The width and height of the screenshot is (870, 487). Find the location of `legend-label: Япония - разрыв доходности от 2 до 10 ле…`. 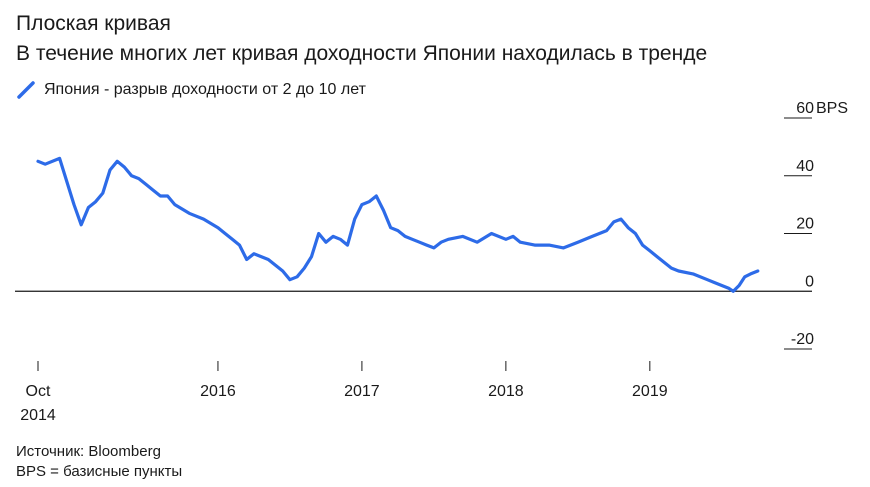

legend-label: Япония - разрыв доходности от 2 до 10 ле… is located at coordinates (205, 89).